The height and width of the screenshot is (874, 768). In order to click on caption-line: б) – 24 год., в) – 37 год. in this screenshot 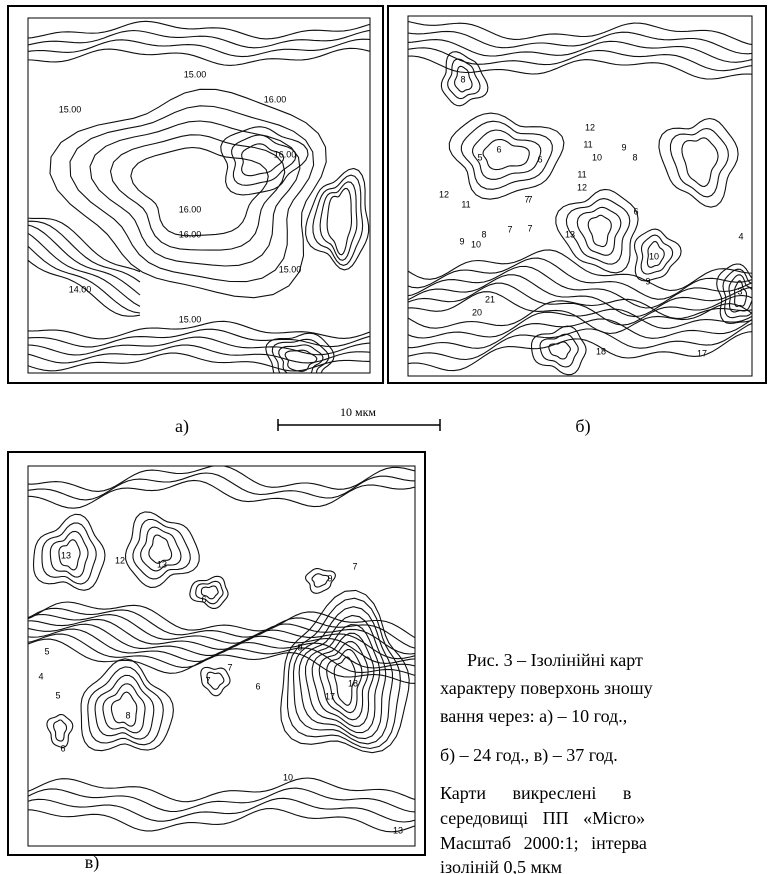, I will do `click(529, 755)`.